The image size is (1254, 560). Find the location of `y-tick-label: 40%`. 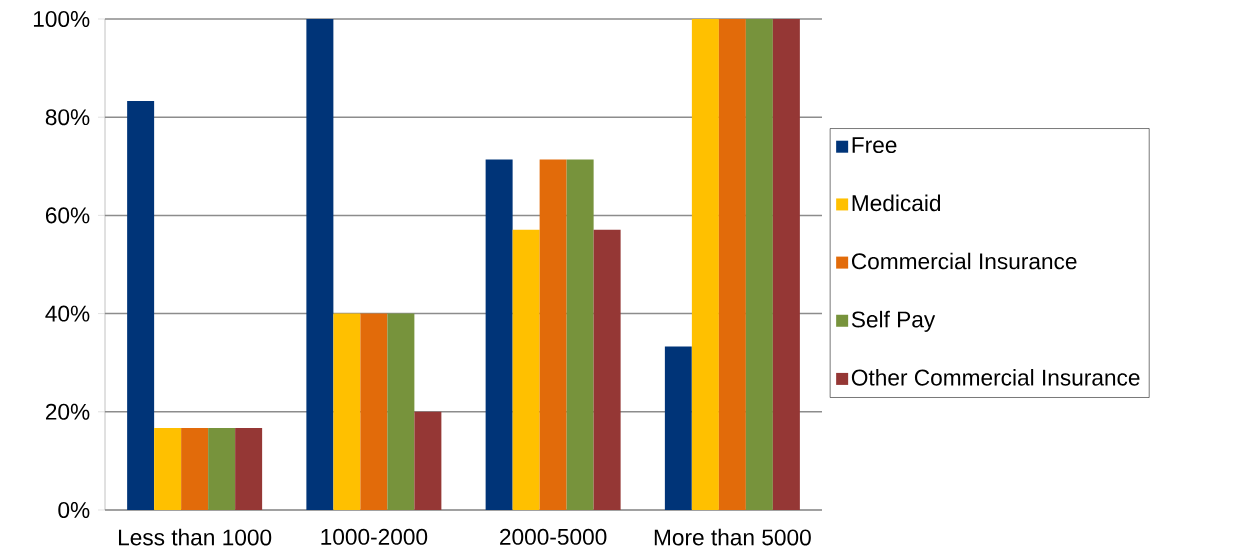

y-tick-label: 40% is located at coordinates (67, 313).